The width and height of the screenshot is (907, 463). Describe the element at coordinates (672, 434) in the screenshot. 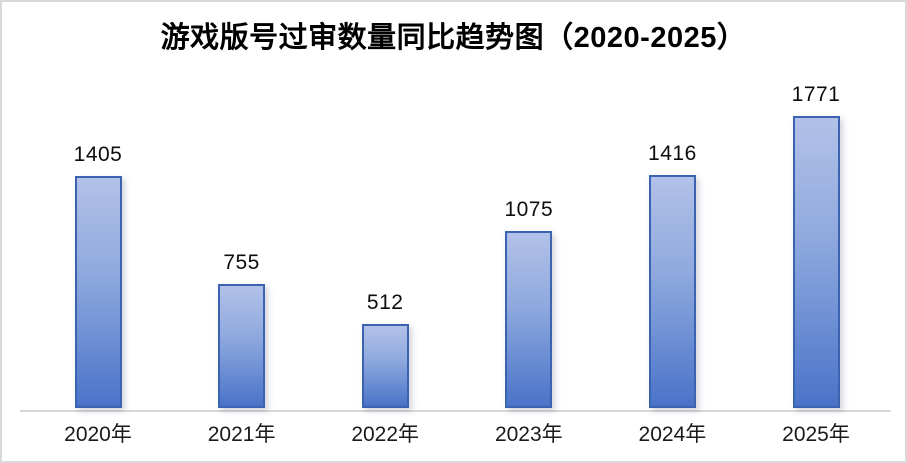

I see `x-axis-label: 2024年` at that location.